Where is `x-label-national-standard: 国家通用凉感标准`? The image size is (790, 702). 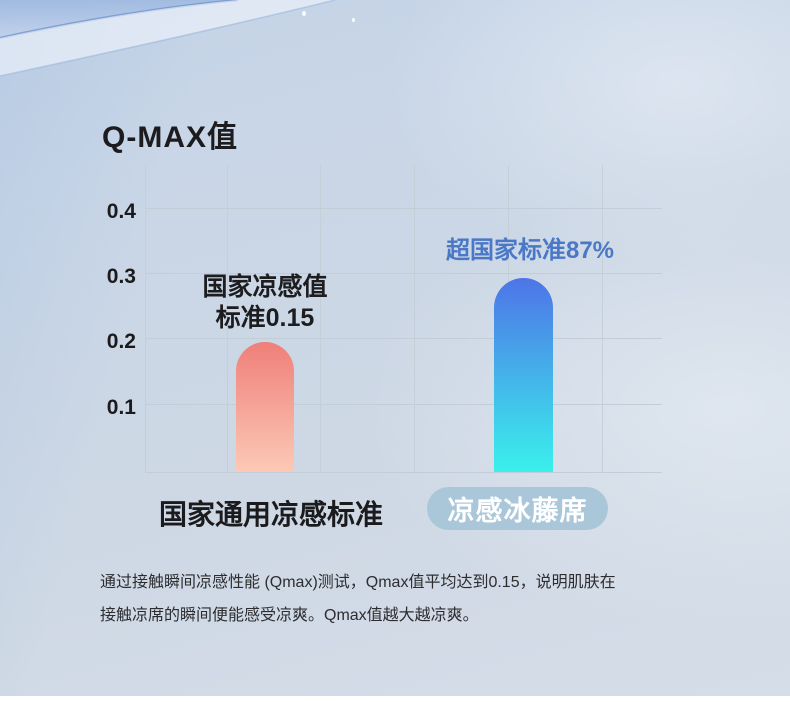
x-label-national-standard: 国家通用凉感标准 is located at coordinates (270, 514).